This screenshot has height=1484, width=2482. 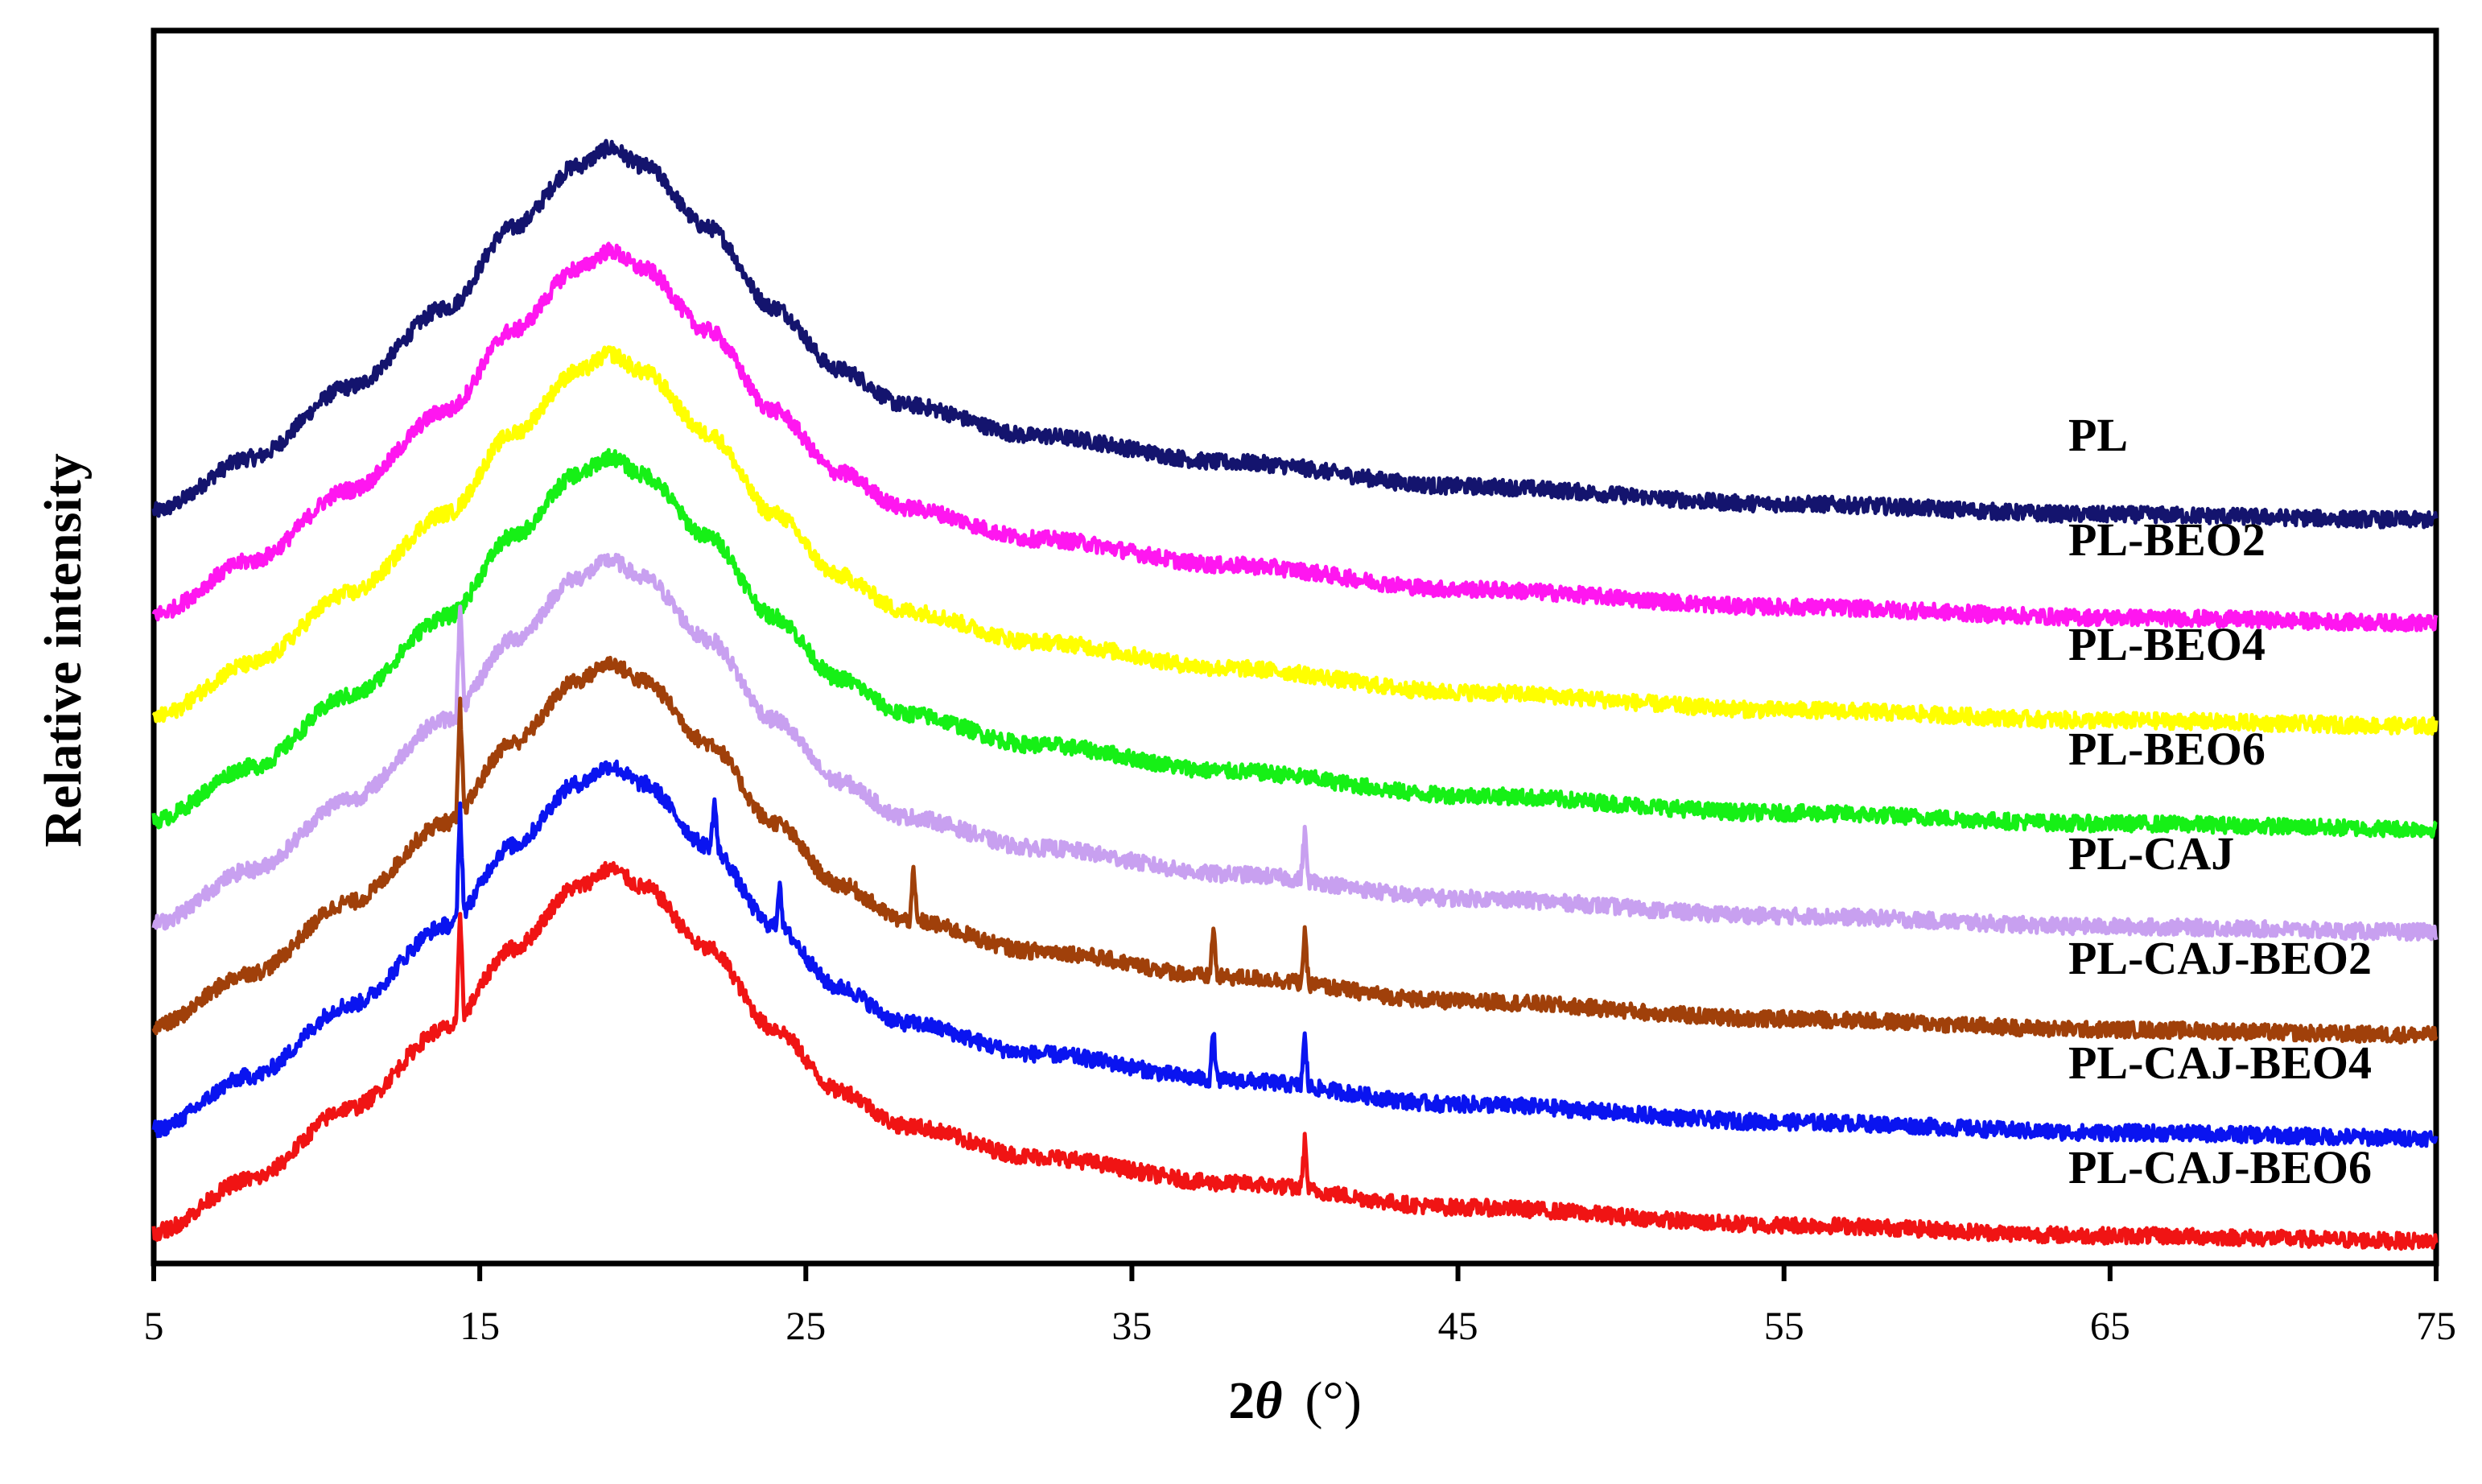 I want to click on series-label-pl: PL, so click(x=2098, y=435).